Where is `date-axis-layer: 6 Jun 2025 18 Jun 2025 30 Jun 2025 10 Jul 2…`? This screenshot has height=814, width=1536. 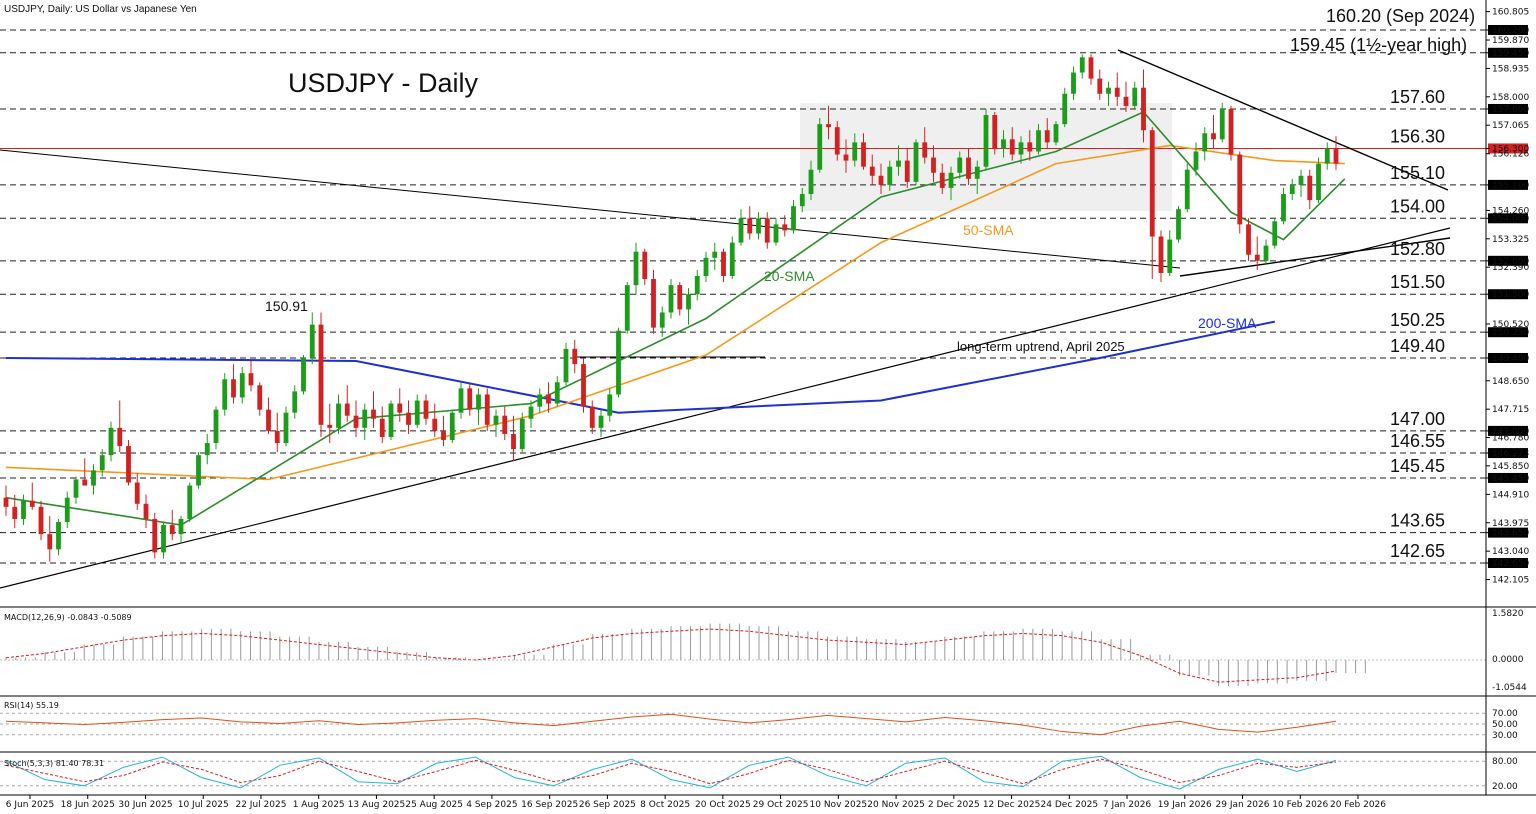
date-axis-layer: 6 Jun 2025 18 Jun 2025 30 Jun 2025 10 Jul 2… is located at coordinates (696, 802).